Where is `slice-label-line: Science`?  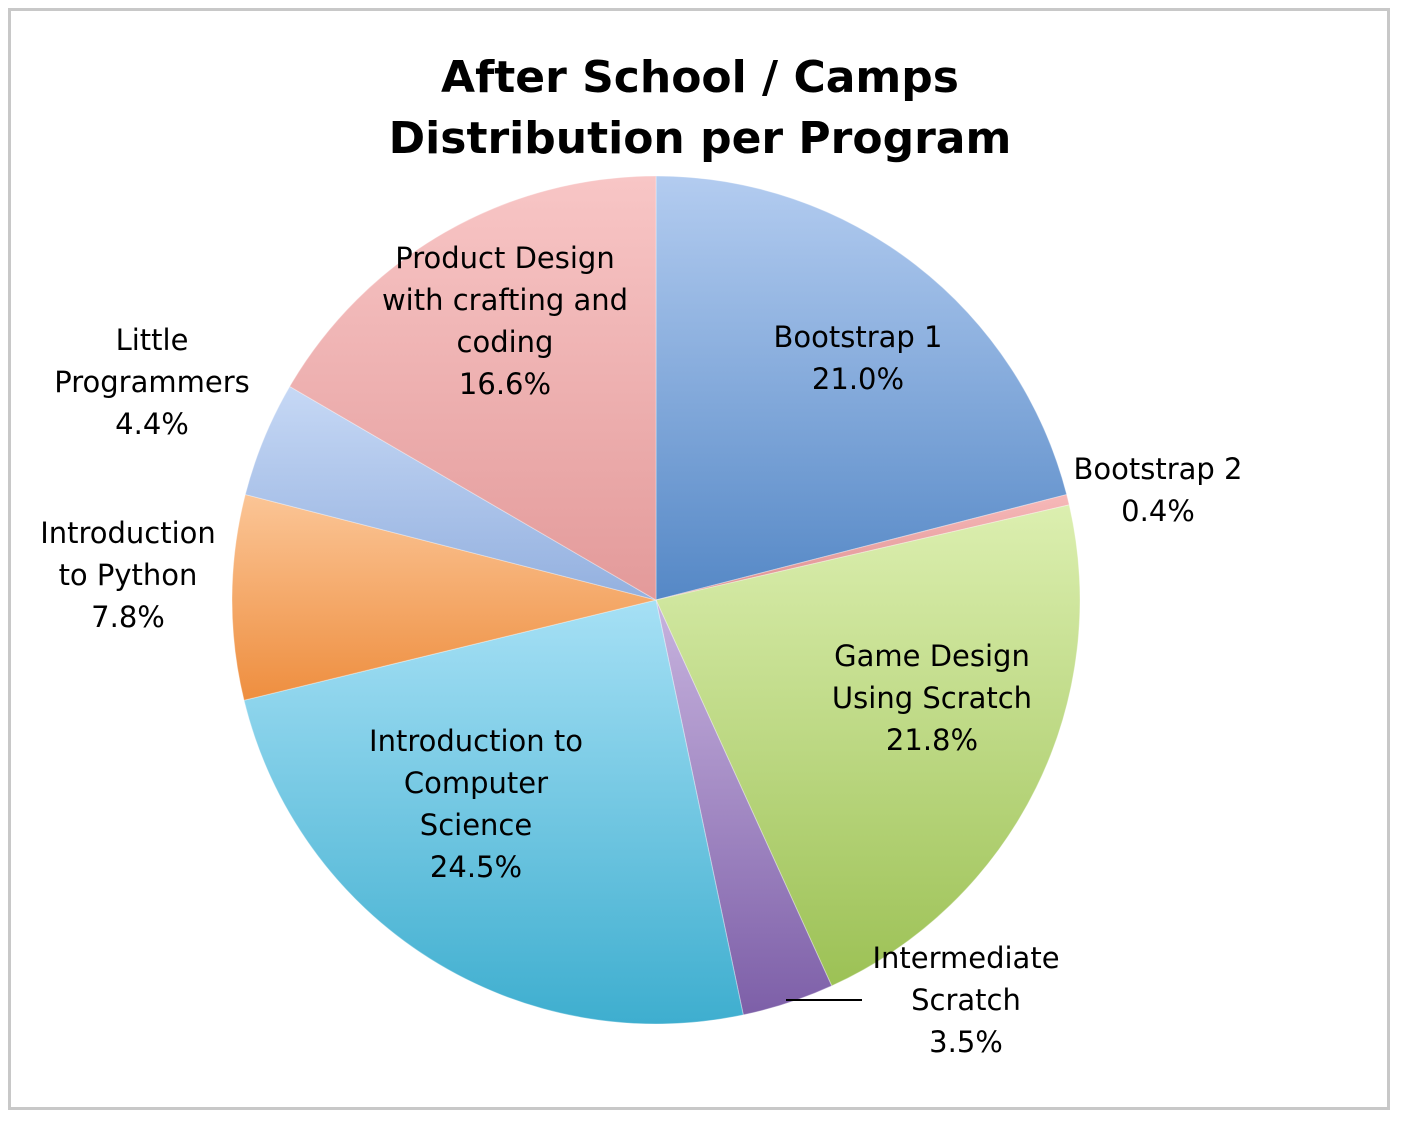
slice-label-line: Science is located at coordinates (476, 825).